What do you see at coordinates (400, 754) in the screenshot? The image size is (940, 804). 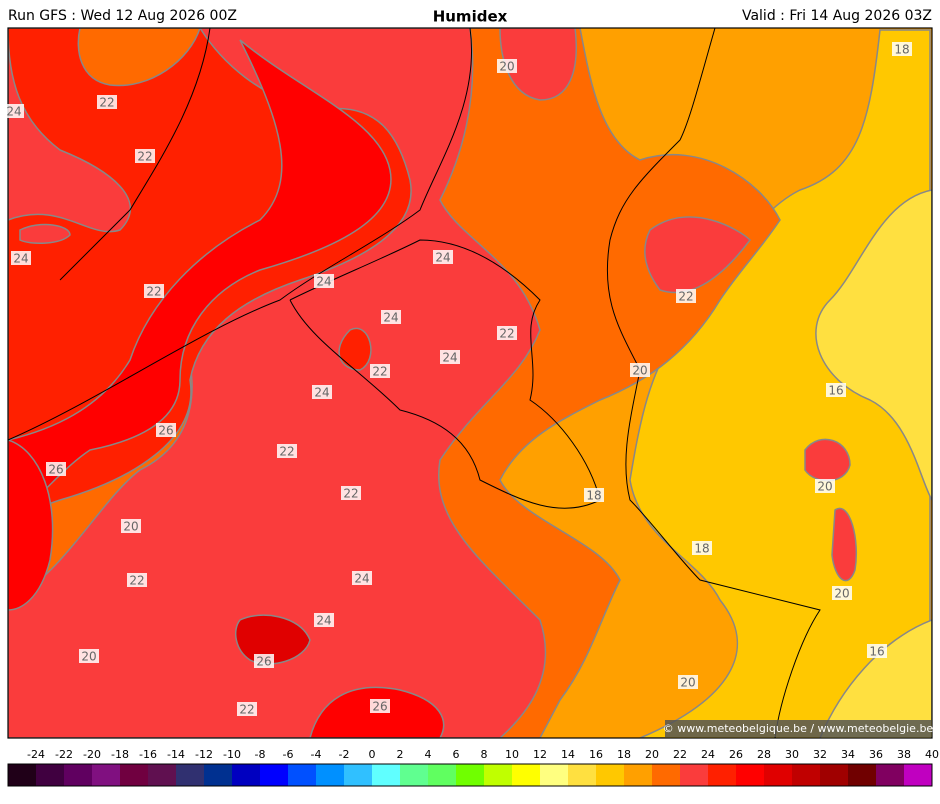 I see `colorbar-tick-label: 2` at bounding box center [400, 754].